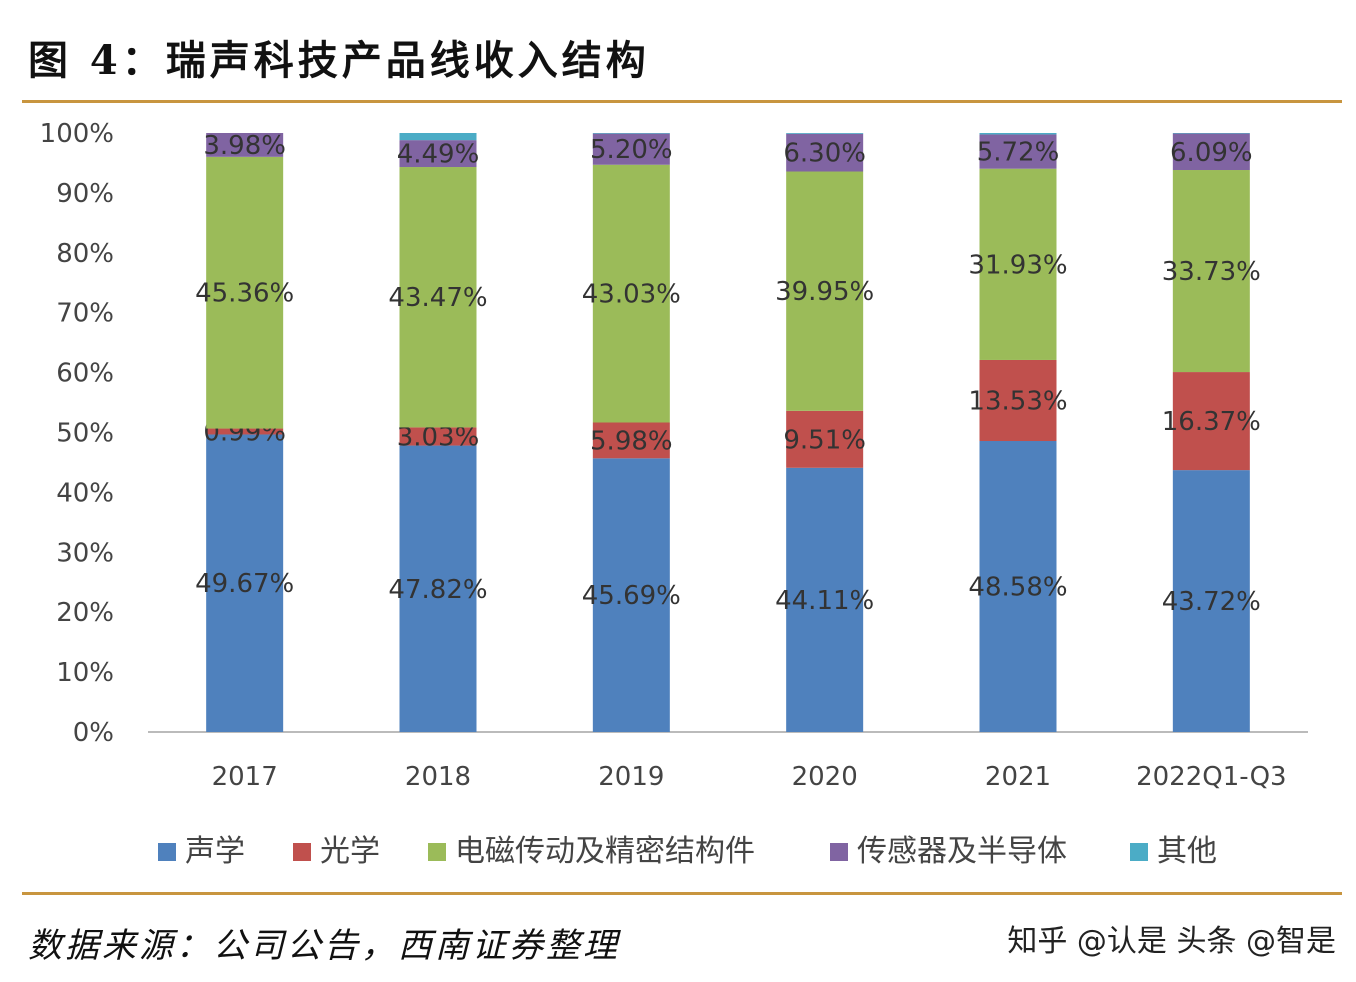  I want to click on data-label: 43.47%, so click(437, 298).